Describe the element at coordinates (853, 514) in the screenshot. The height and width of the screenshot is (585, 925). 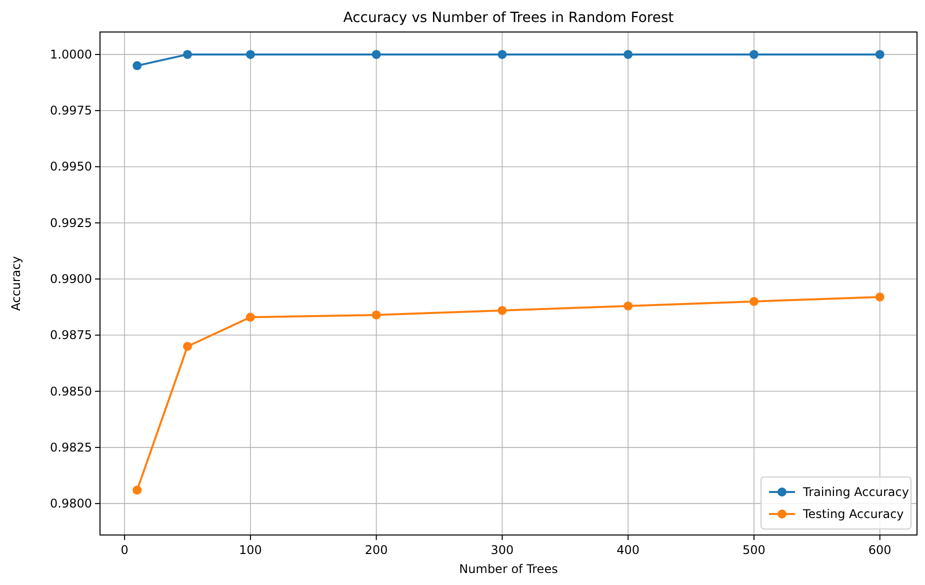
I see `legend-label: Testing Accuracy` at that location.